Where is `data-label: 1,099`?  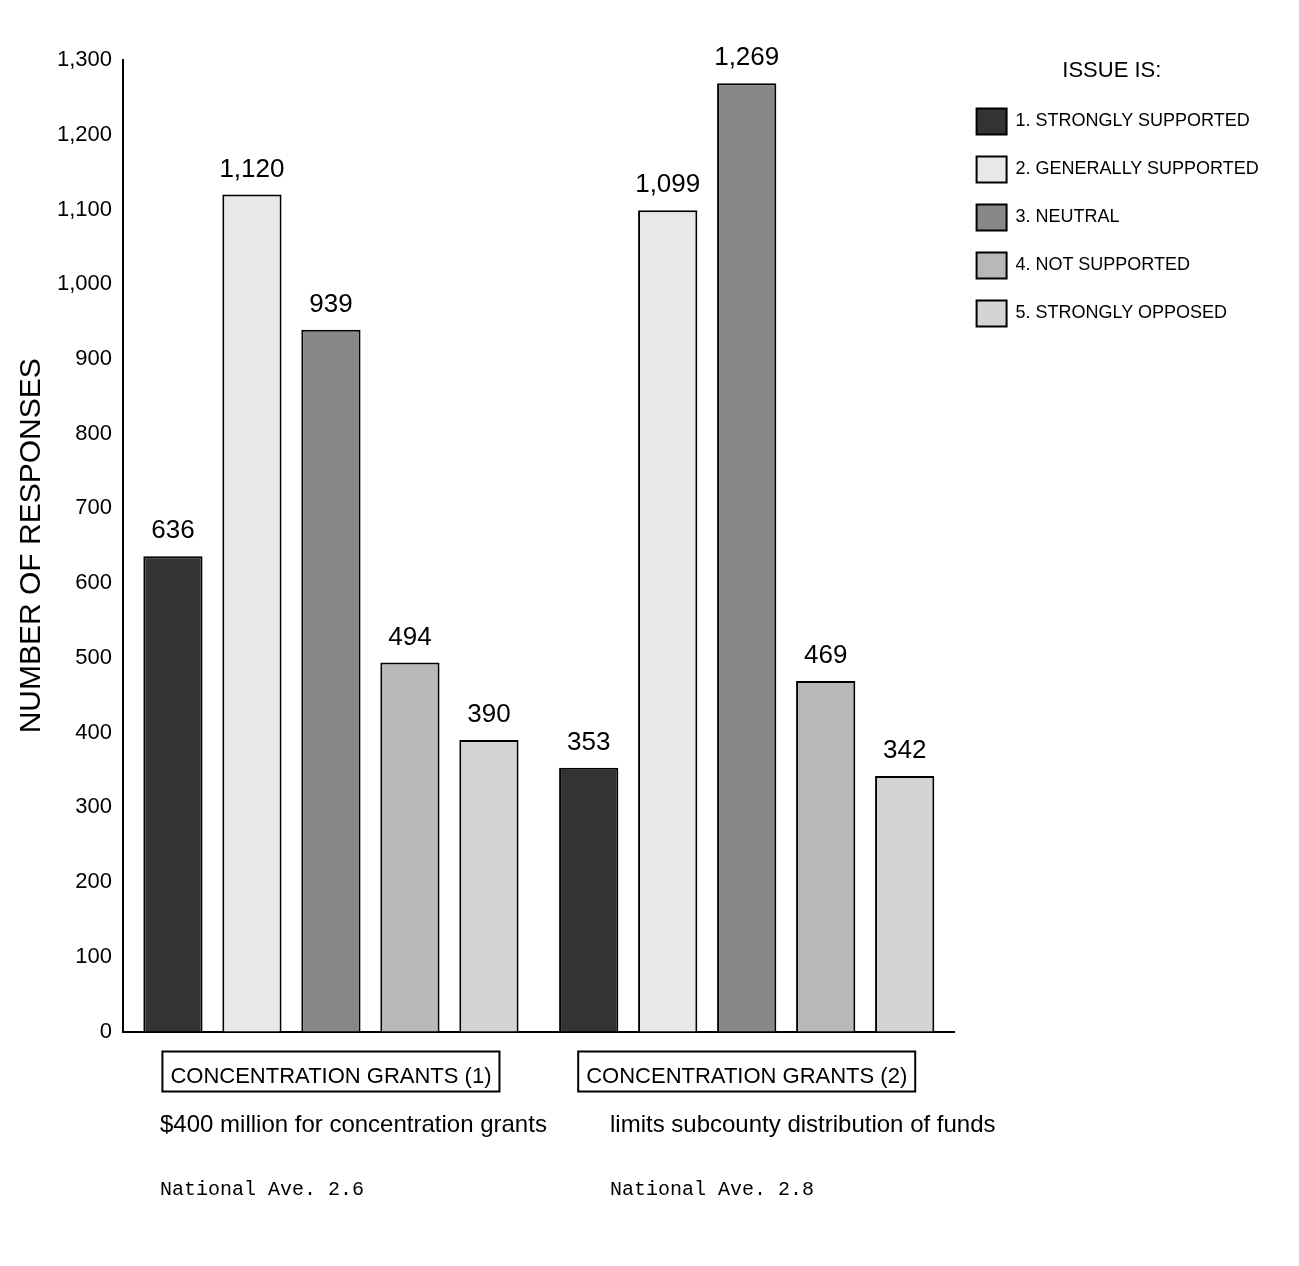 data-label: 1,099 is located at coordinates (668, 183).